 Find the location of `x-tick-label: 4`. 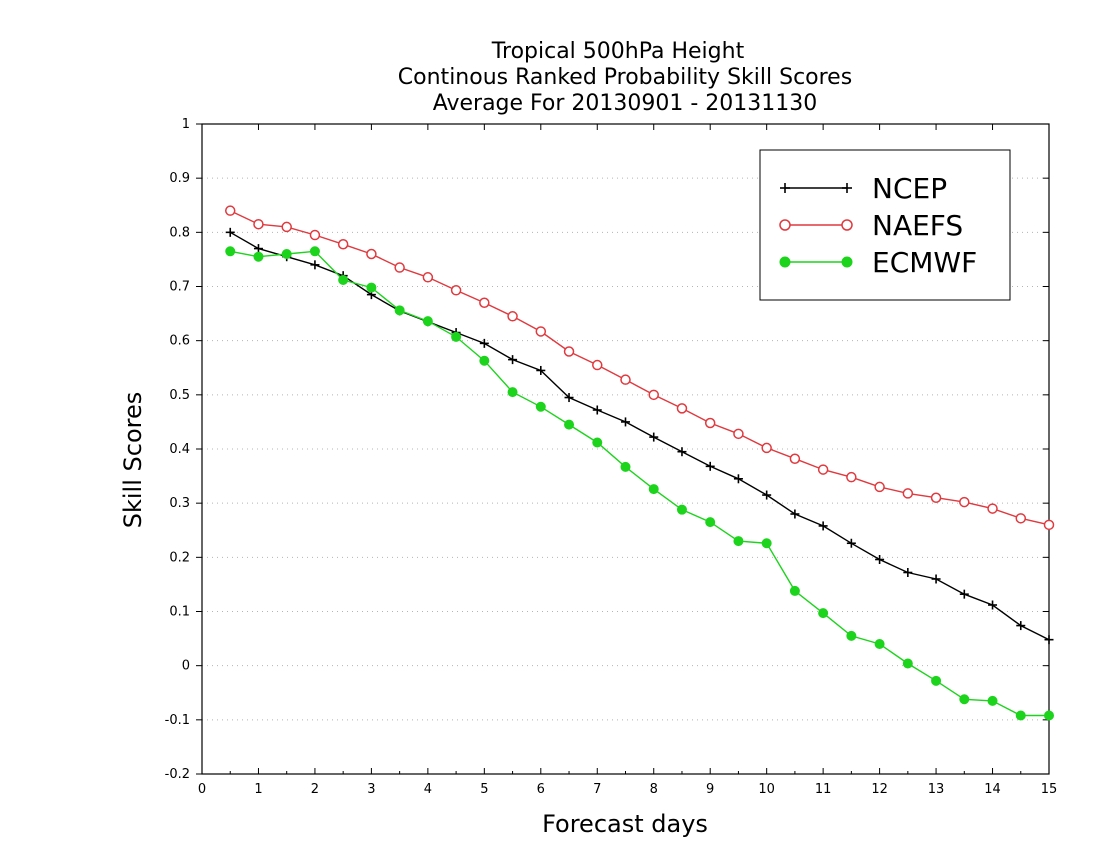

x-tick-label: 4 is located at coordinates (428, 789).